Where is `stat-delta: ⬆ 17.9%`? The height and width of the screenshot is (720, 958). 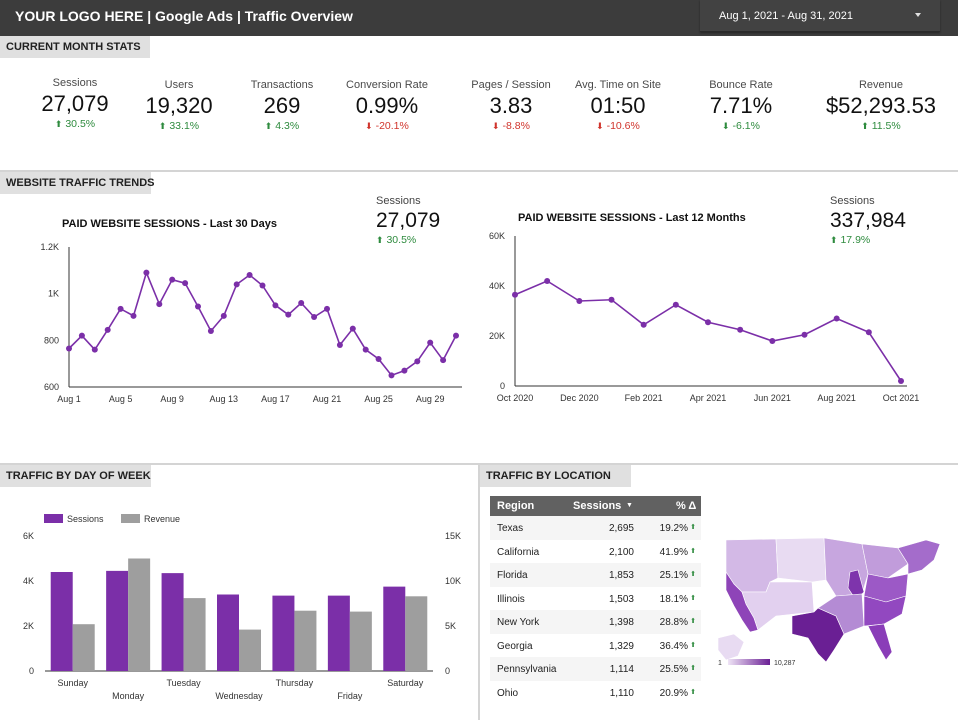 stat-delta: ⬆ 17.9% is located at coordinates (868, 240).